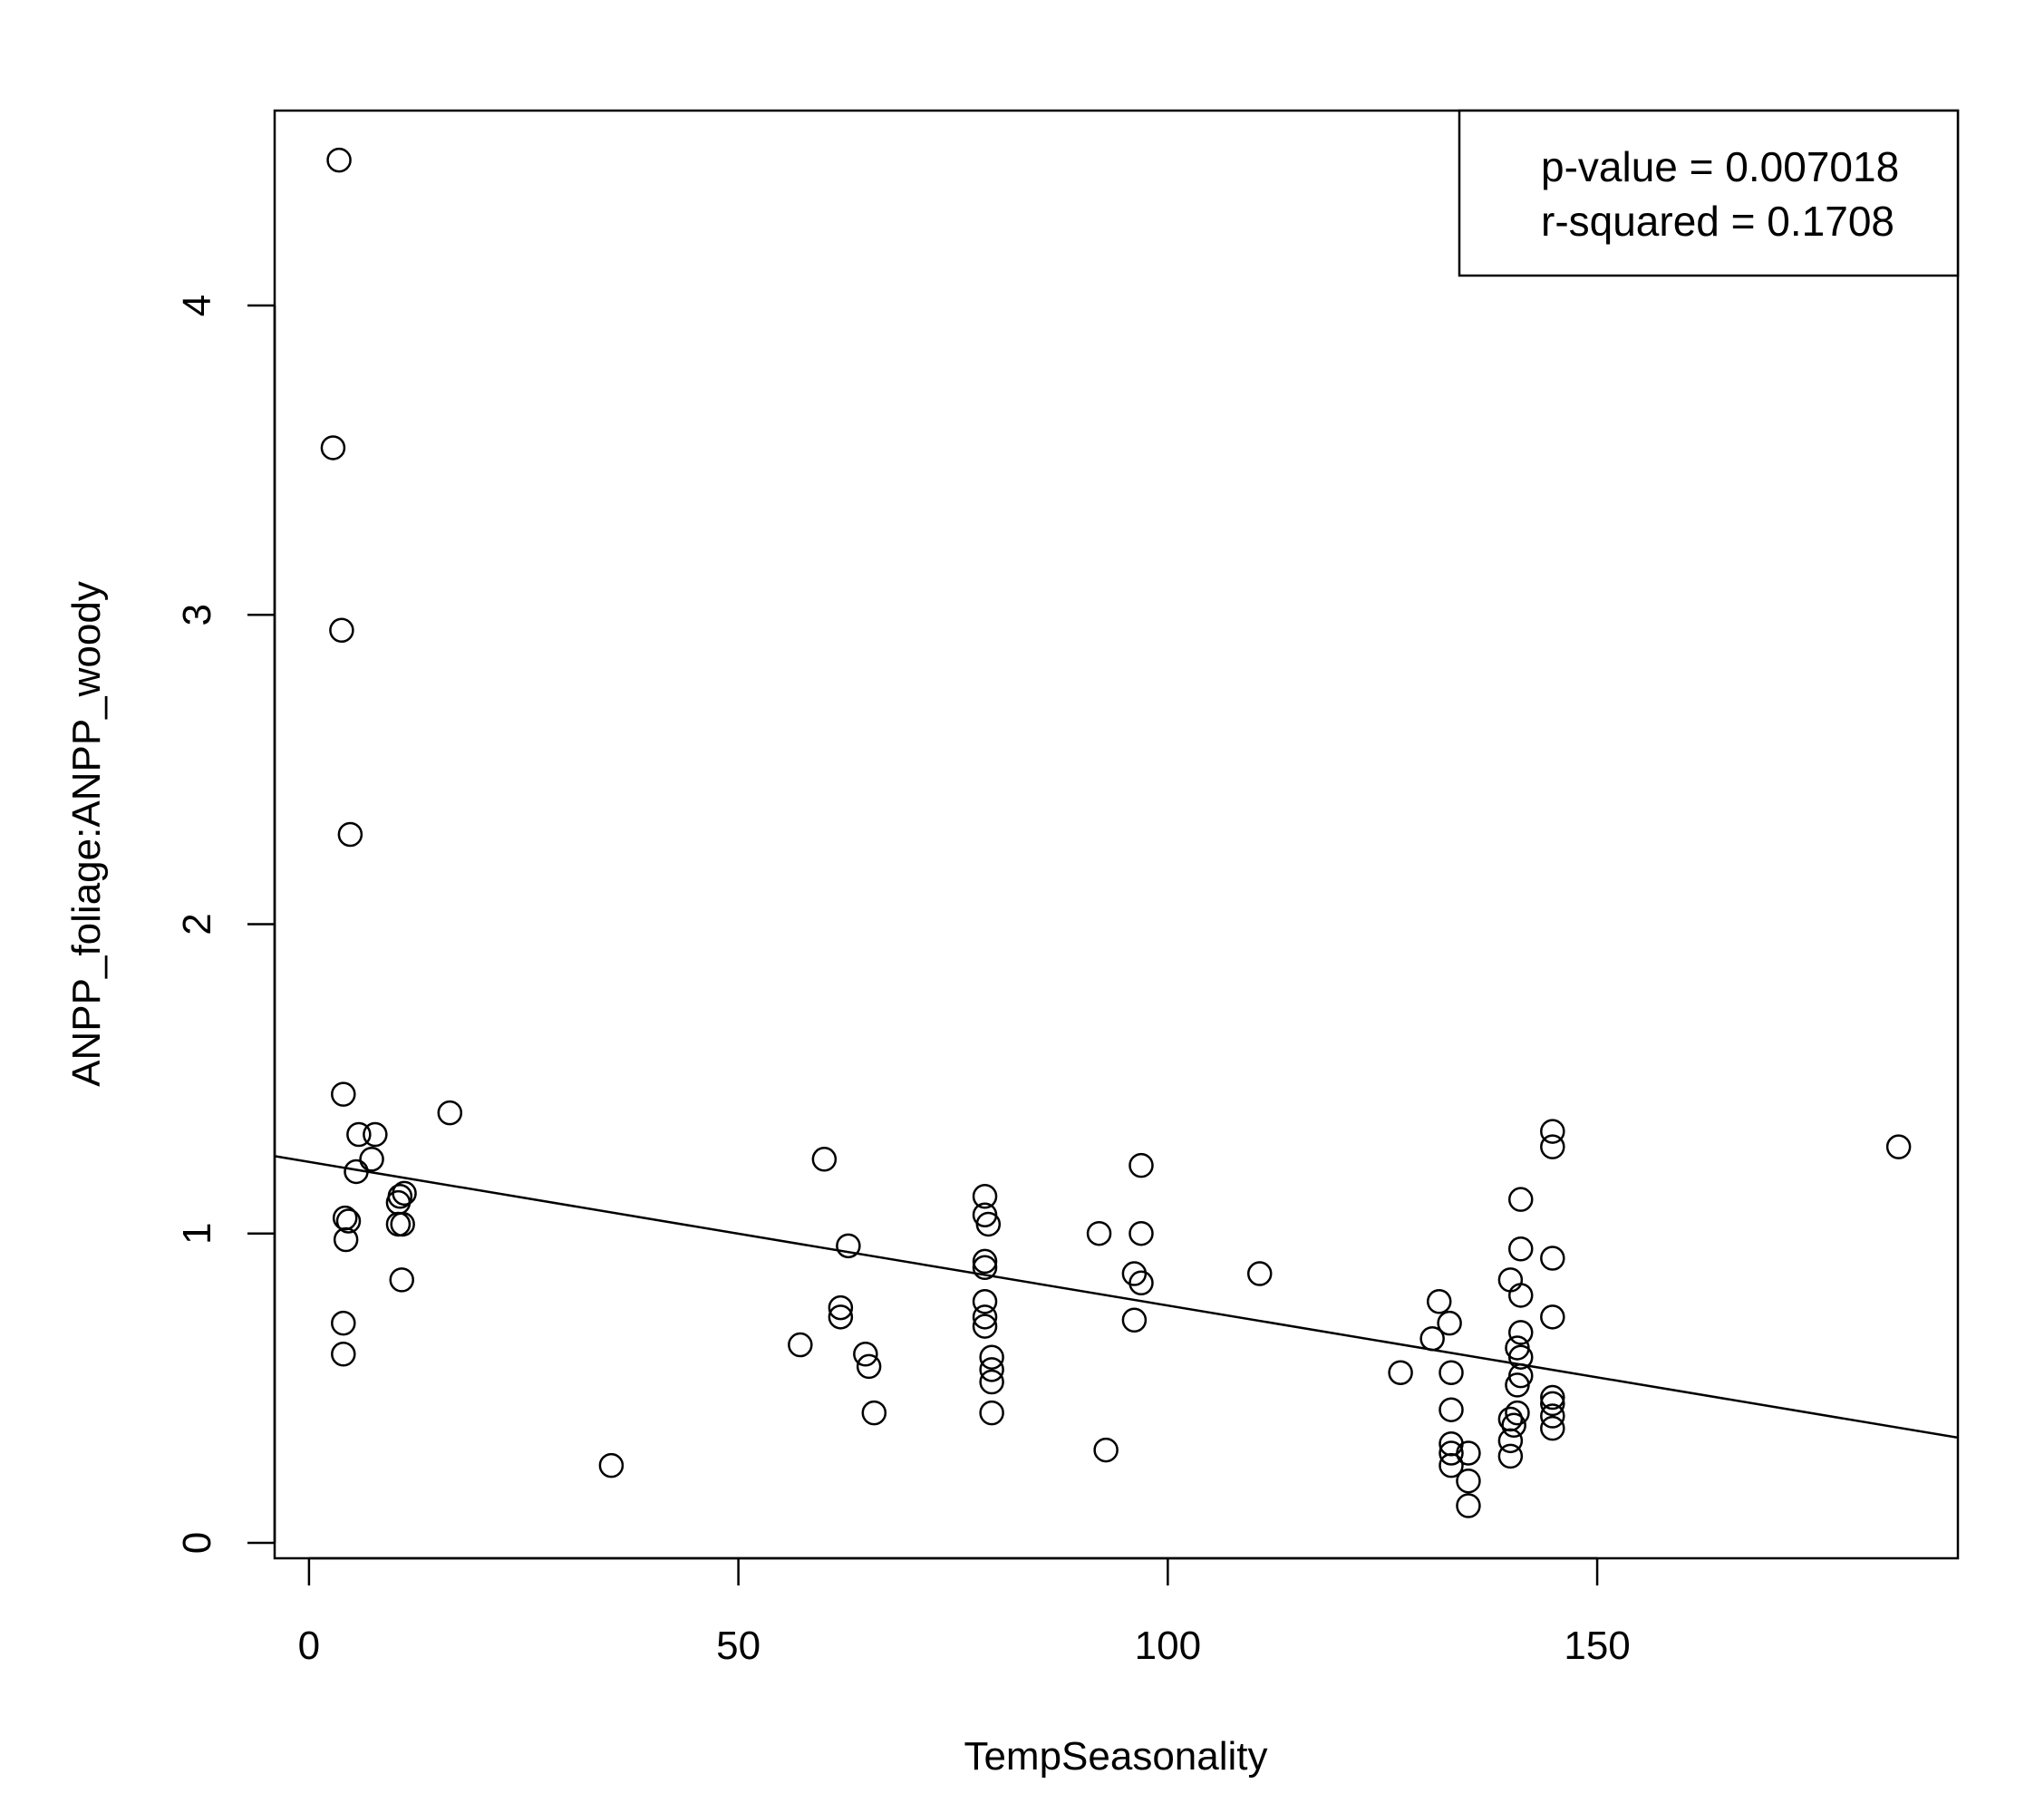 Image resolution: width=2044 pixels, height=1813 pixels. I want to click on x-tick-label-3: 150, so click(1597, 1646).